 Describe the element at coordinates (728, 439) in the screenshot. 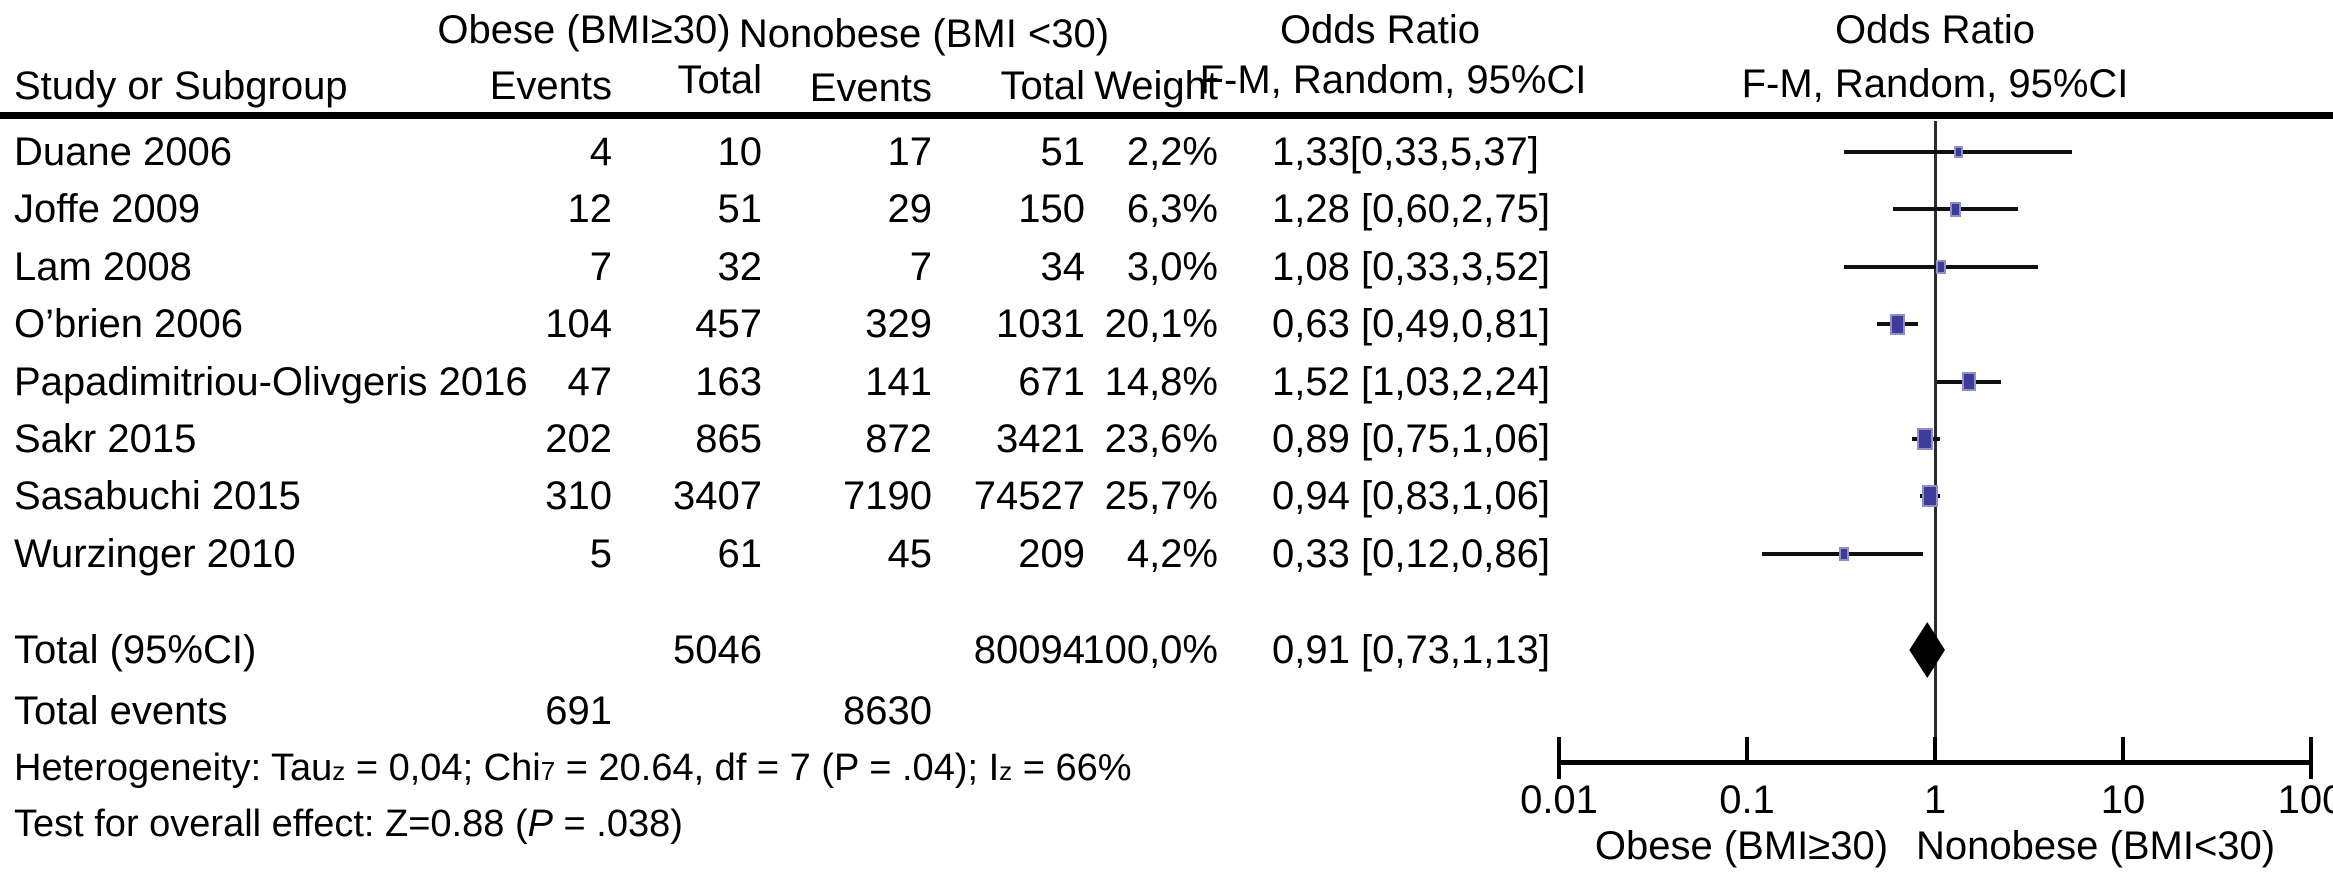

I see `total-obese-value: 865` at that location.